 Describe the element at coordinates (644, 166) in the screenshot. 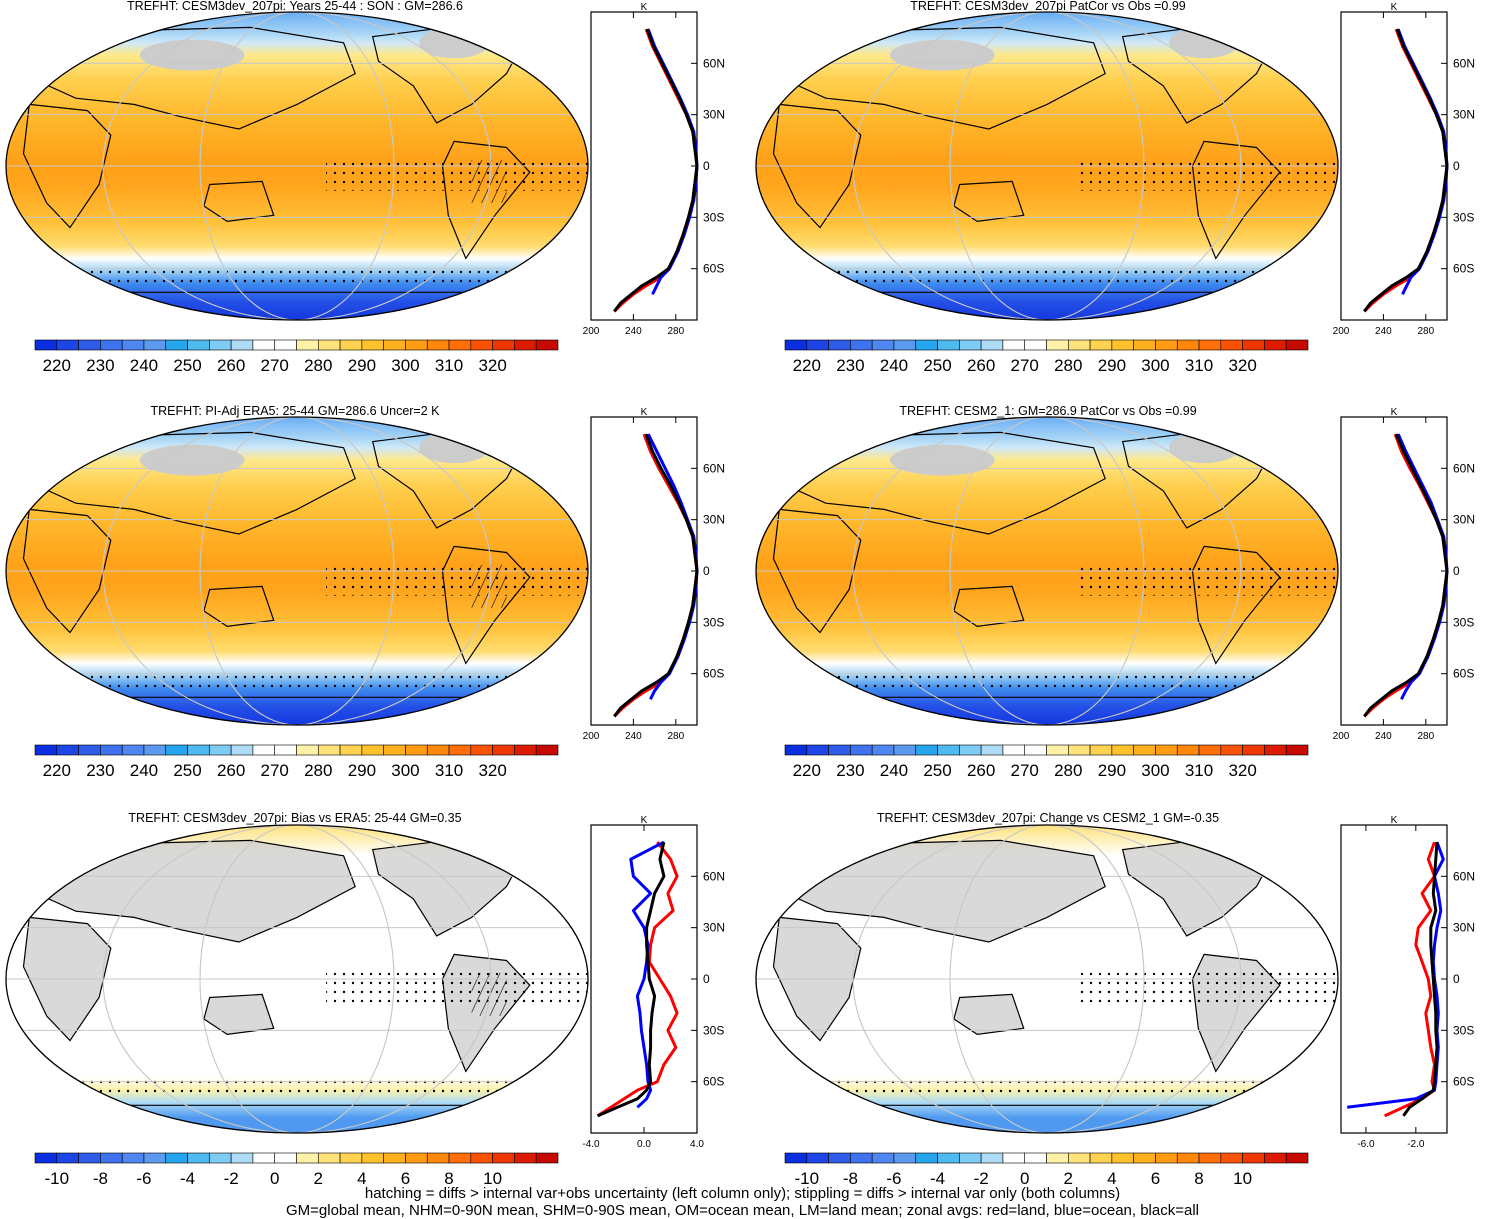

I see `zonal-axis-frame` at that location.